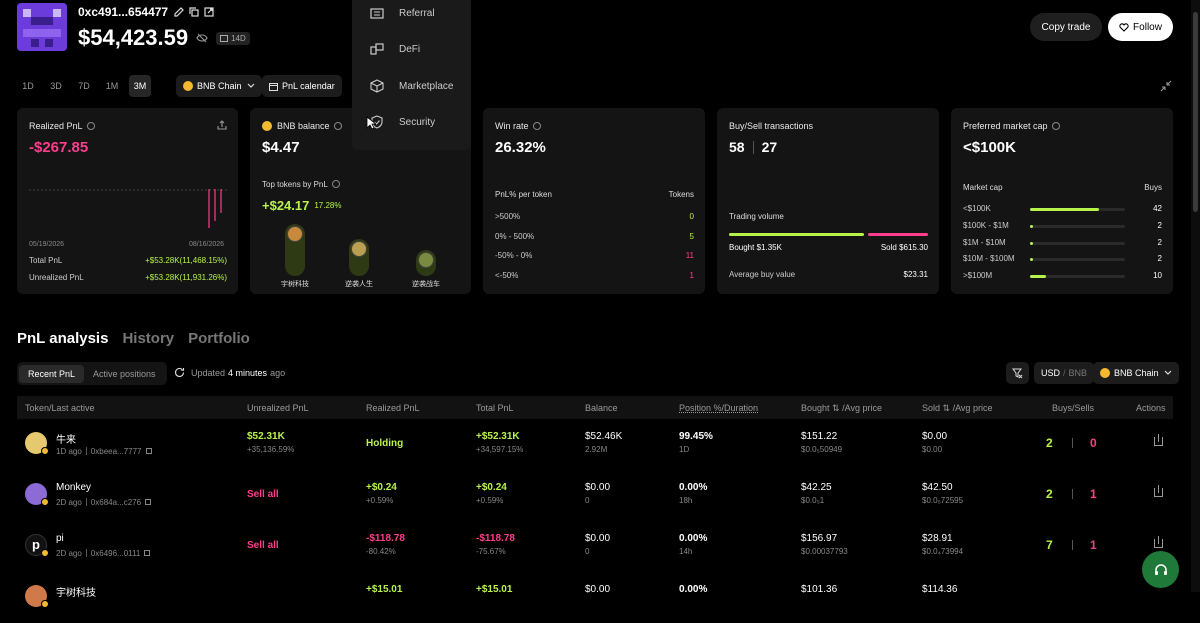  What do you see at coordinates (393, 408) in the screenshot?
I see `col-realized: Realized PnL` at bounding box center [393, 408].